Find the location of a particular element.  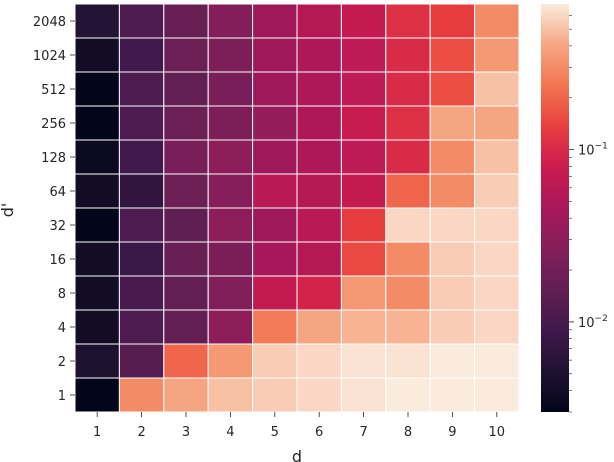

x-tick-label: 10 is located at coordinates (497, 432).